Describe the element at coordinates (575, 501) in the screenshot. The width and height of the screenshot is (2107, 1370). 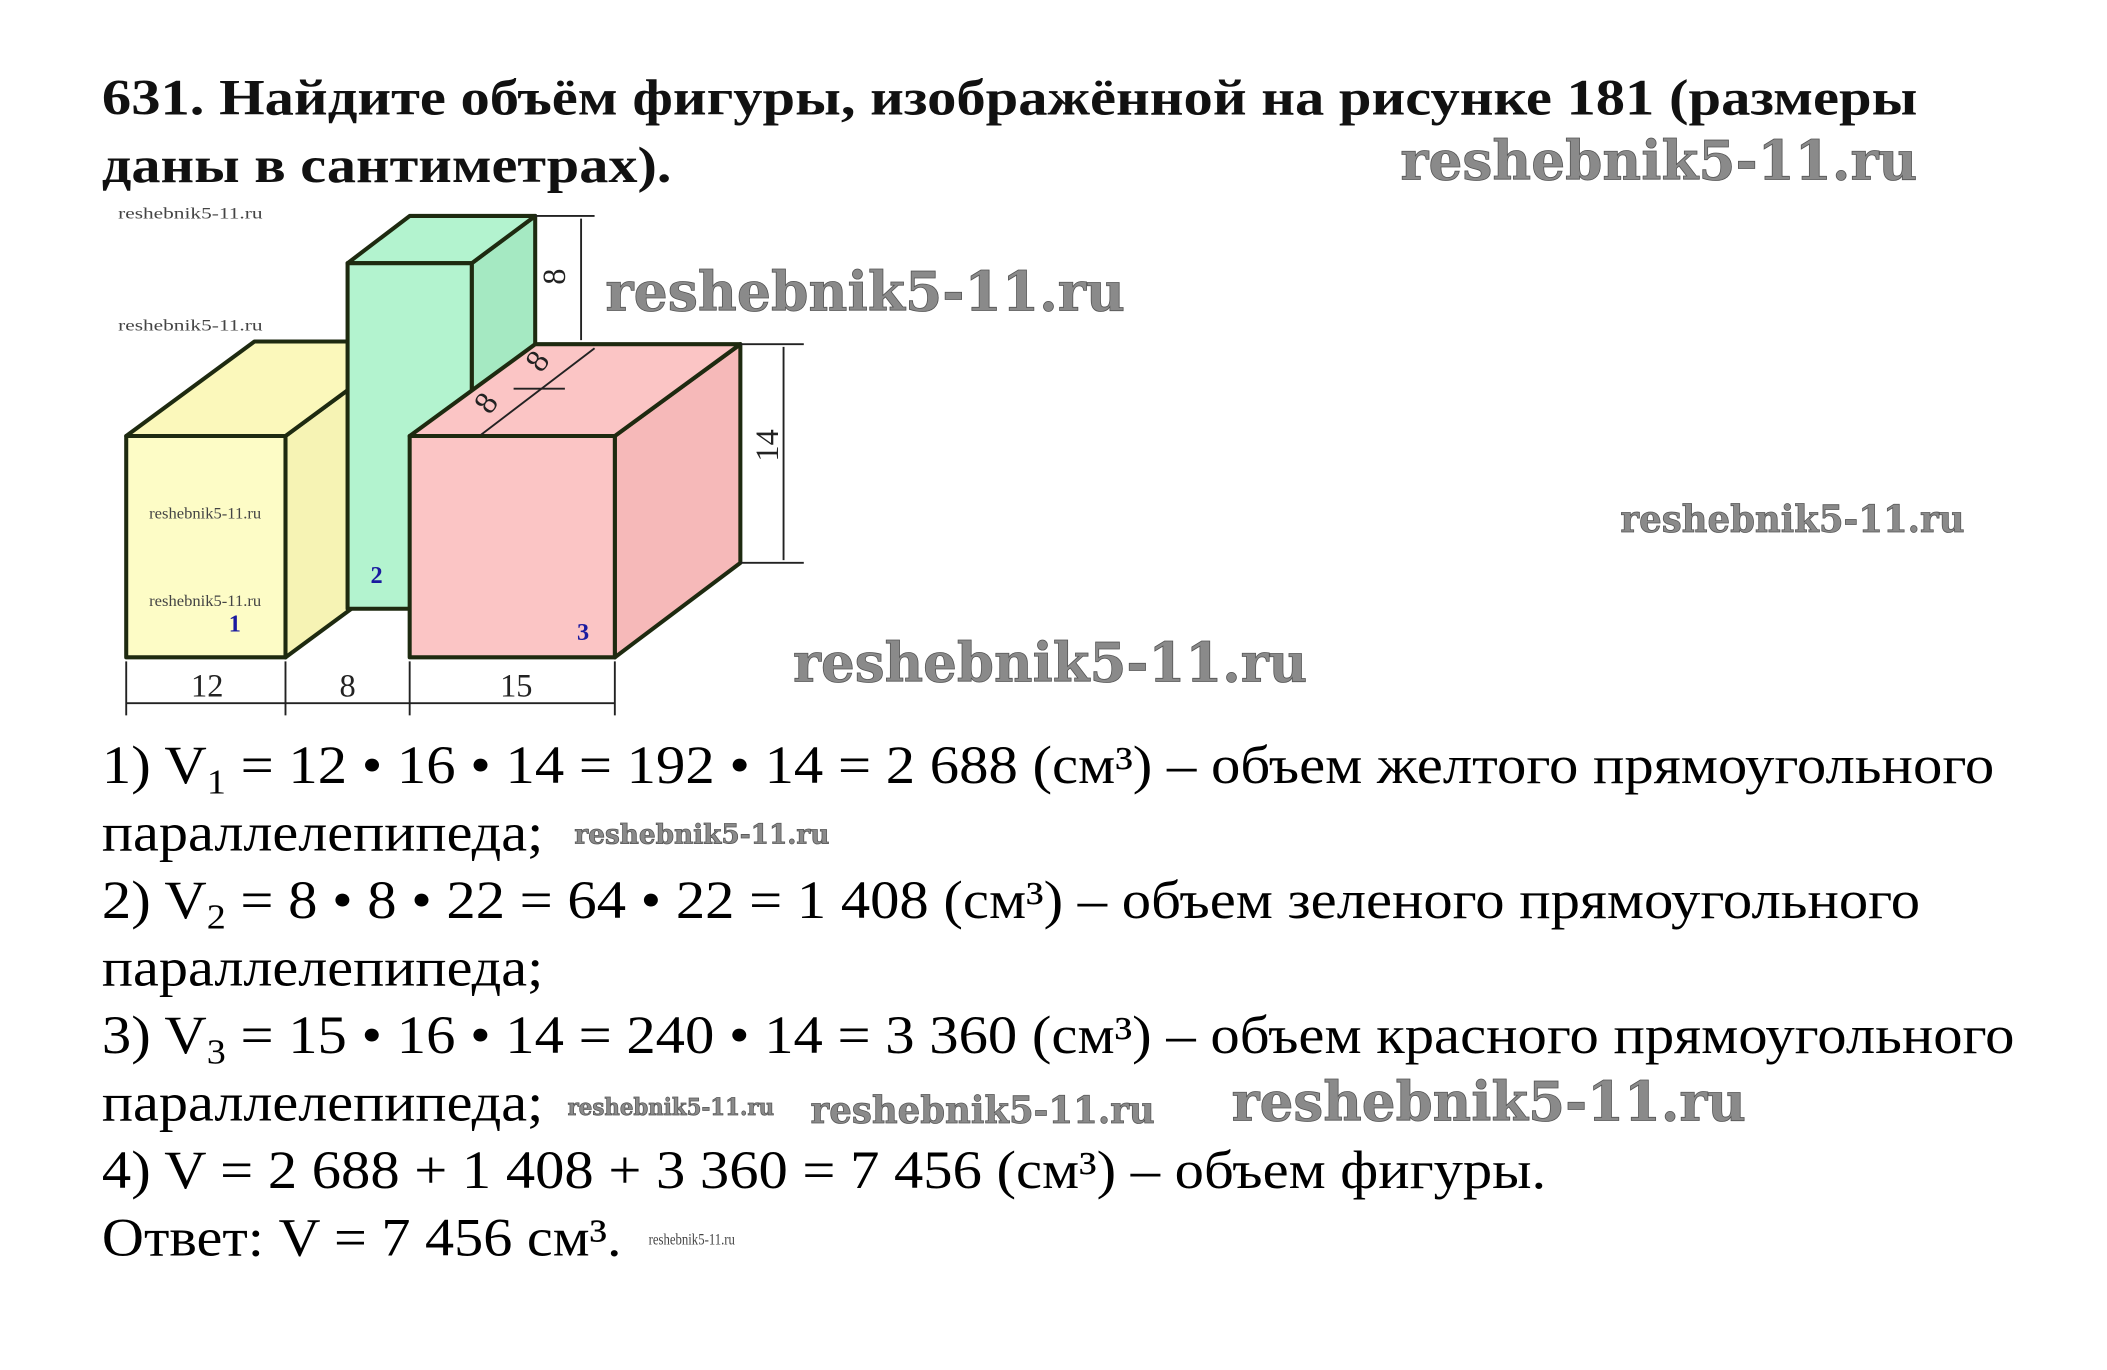
I see `red-block` at that location.